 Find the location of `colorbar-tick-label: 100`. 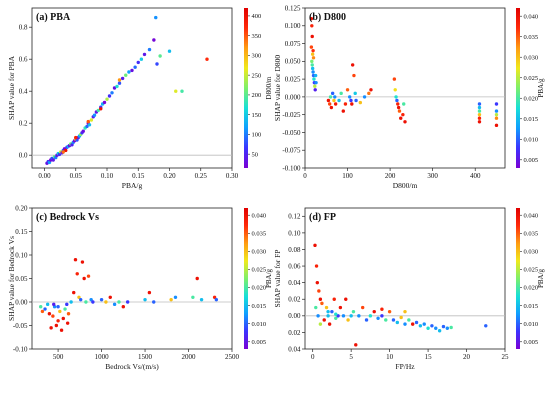

colorbar-tick-label: 100 is located at coordinates (257, 135).